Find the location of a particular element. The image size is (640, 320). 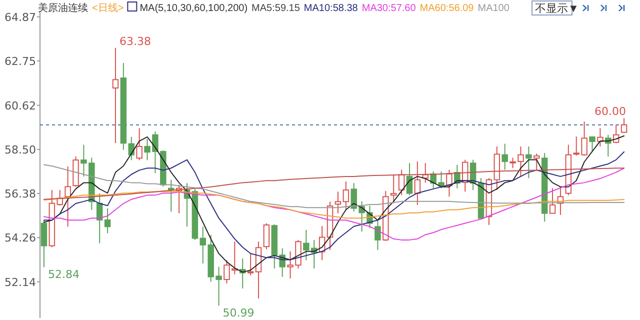

text: MA100 is located at coordinates (494, 8).